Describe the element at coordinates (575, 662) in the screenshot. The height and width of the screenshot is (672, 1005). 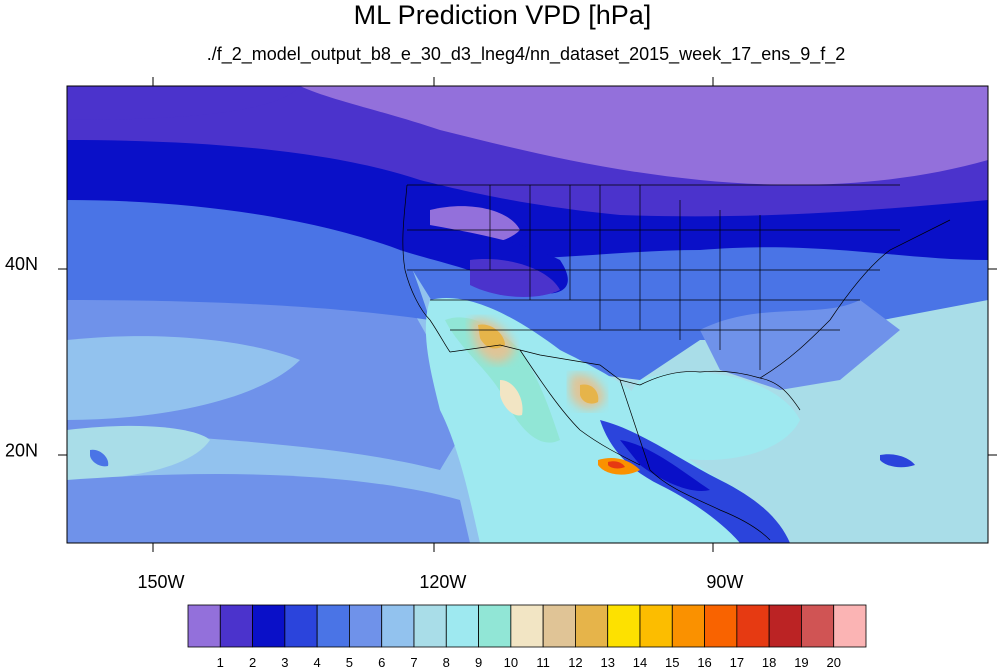
I see `colorbar-label: 12` at that location.